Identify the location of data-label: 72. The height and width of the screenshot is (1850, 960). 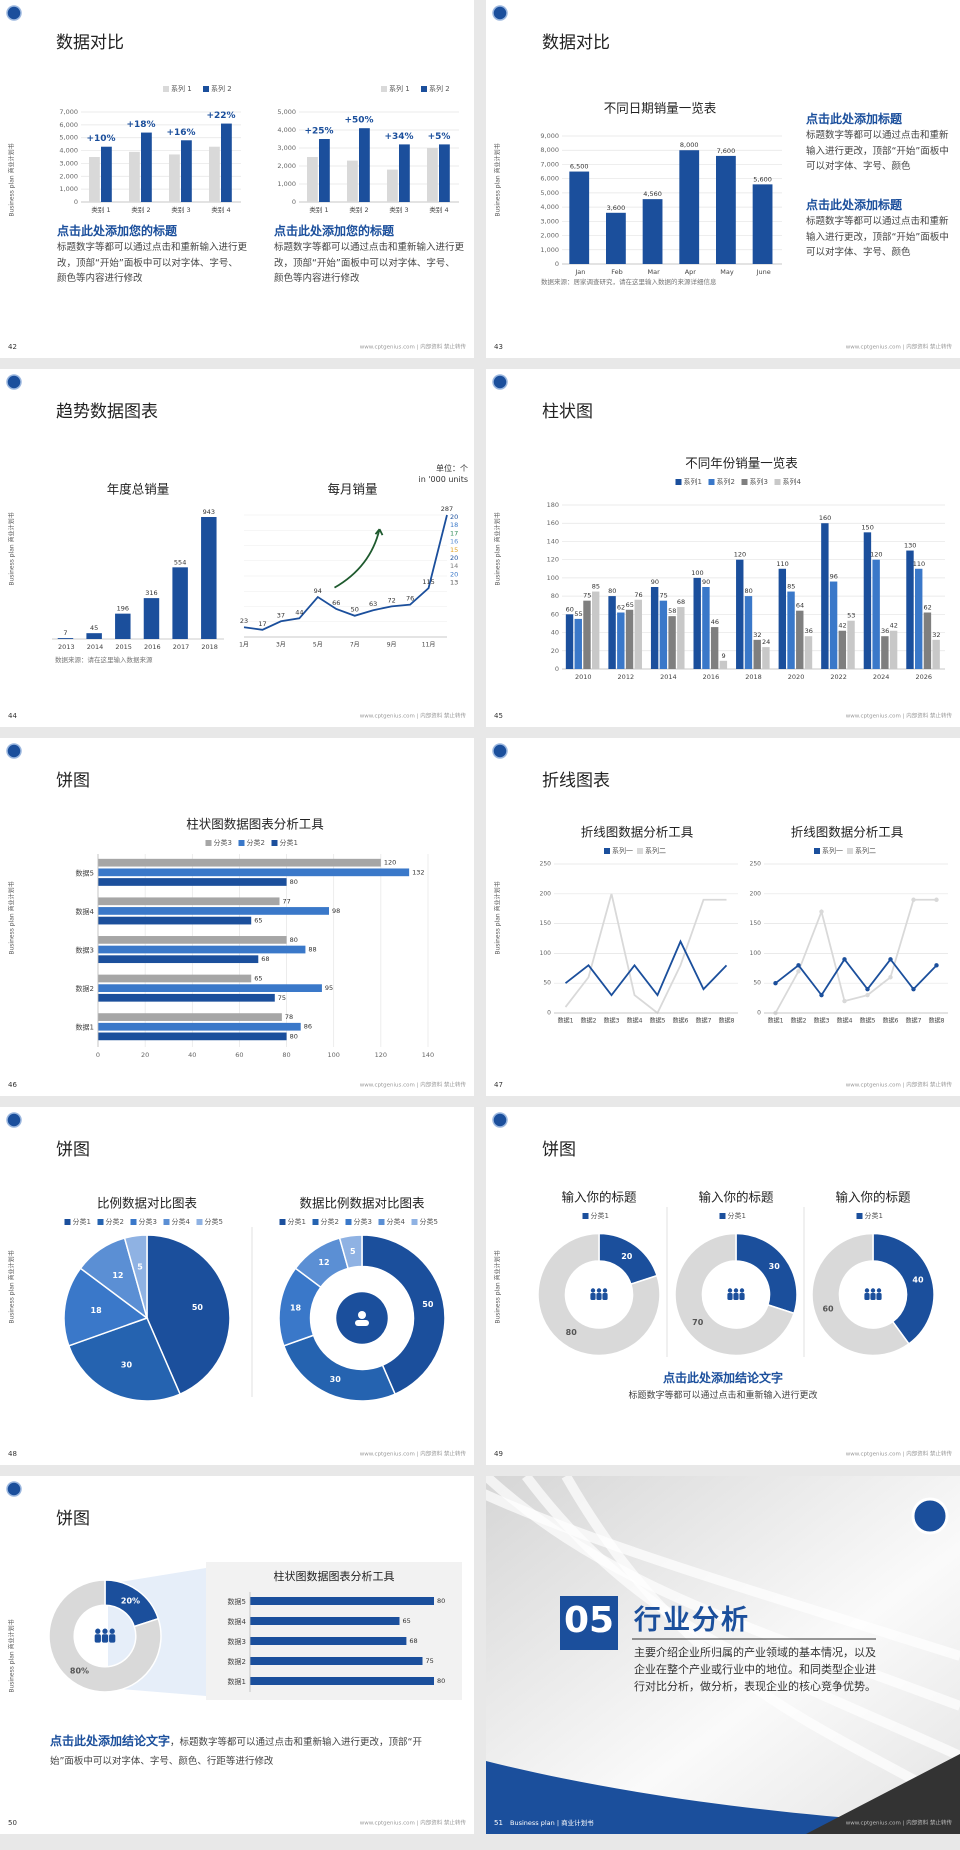
(391, 600).